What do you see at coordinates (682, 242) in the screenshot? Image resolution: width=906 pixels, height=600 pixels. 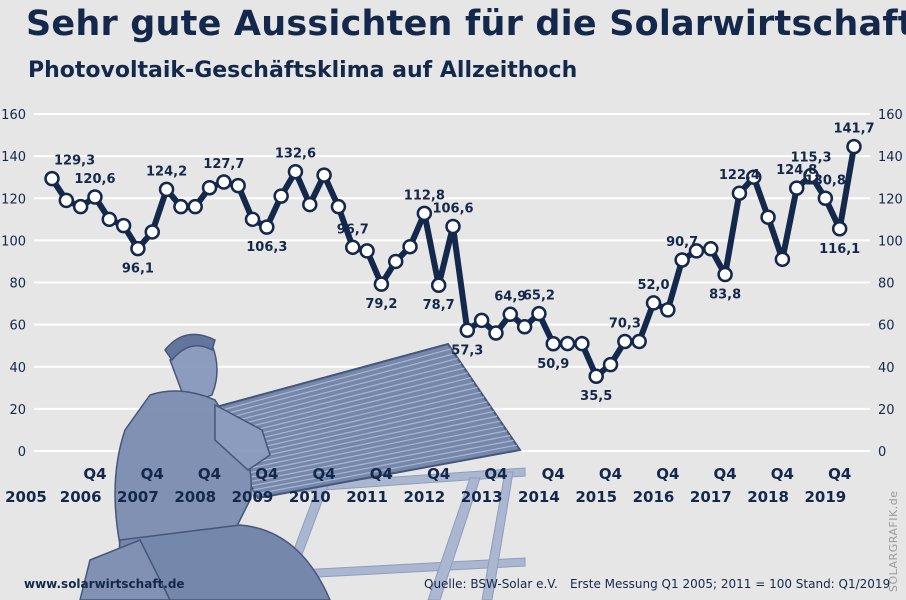 I see `data-label: 90,7` at bounding box center [682, 242].